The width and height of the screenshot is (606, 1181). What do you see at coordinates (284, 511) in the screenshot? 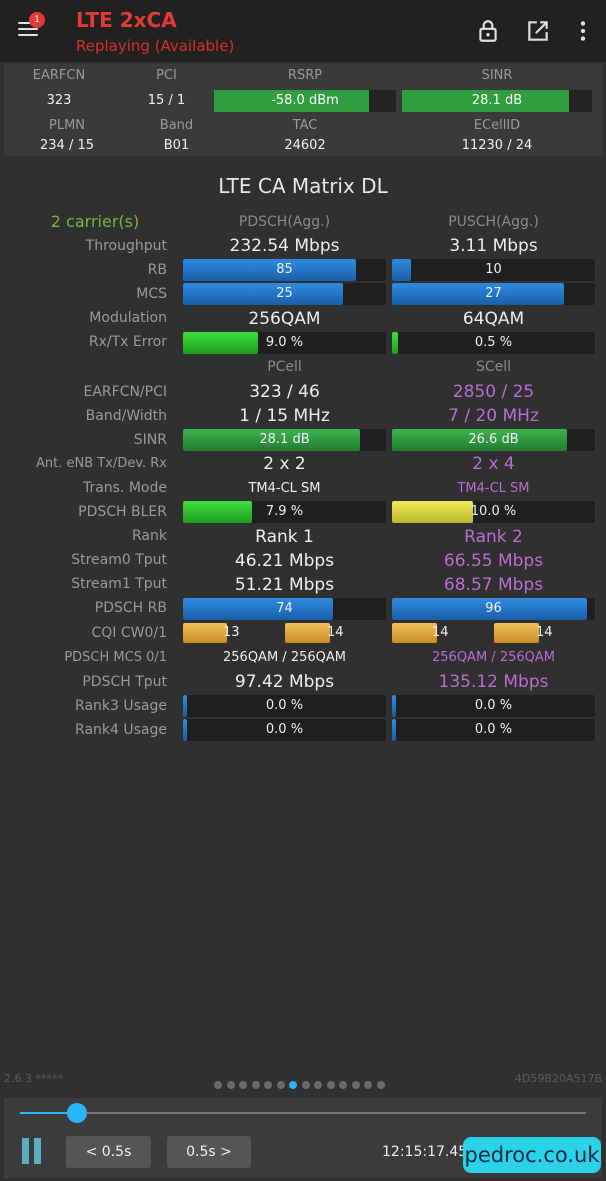
I see `pcell-bler-value: 7.9 %` at bounding box center [284, 511].